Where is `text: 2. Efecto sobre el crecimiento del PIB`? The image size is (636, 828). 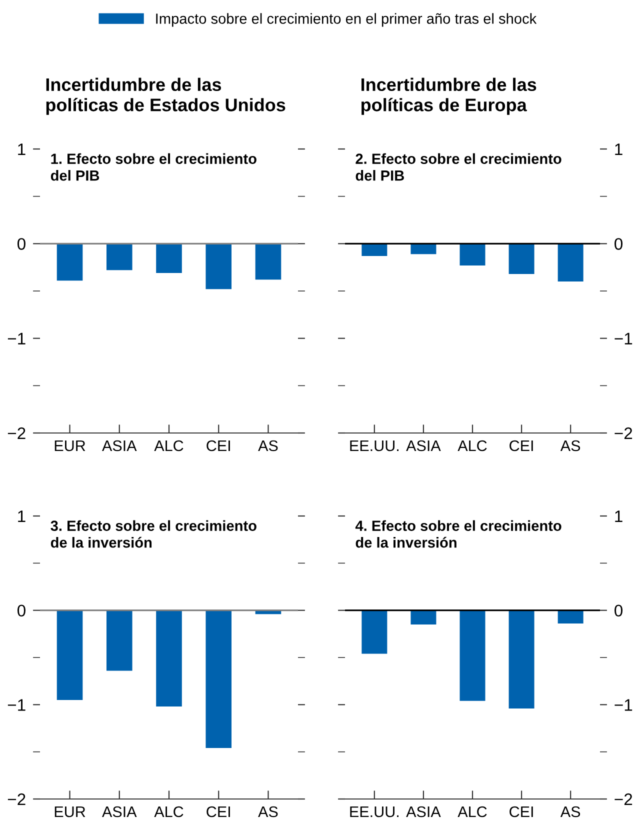 text: 2. Efecto sobre el crecimiento del PIB is located at coordinates (459, 167).